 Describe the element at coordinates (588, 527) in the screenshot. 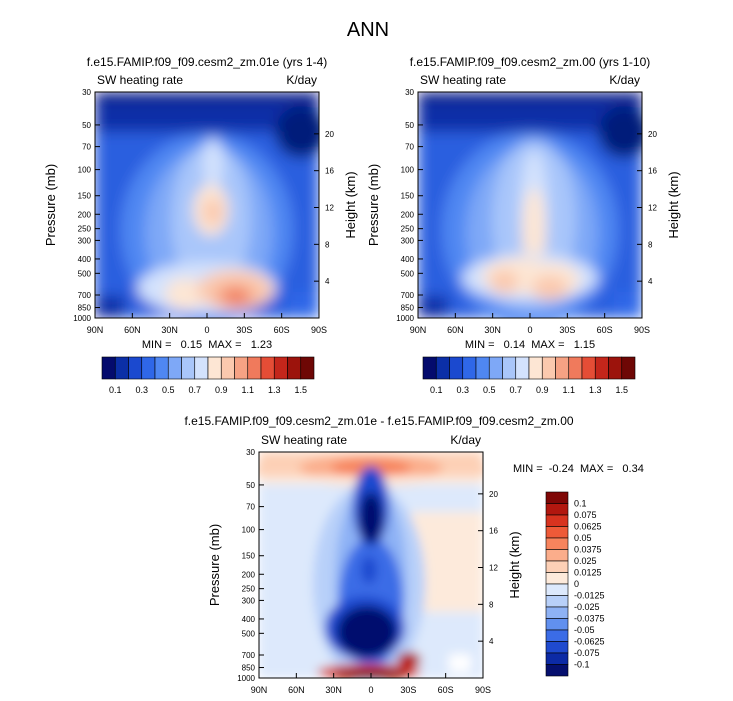

I see `colorbar-label: 0.0625` at that location.